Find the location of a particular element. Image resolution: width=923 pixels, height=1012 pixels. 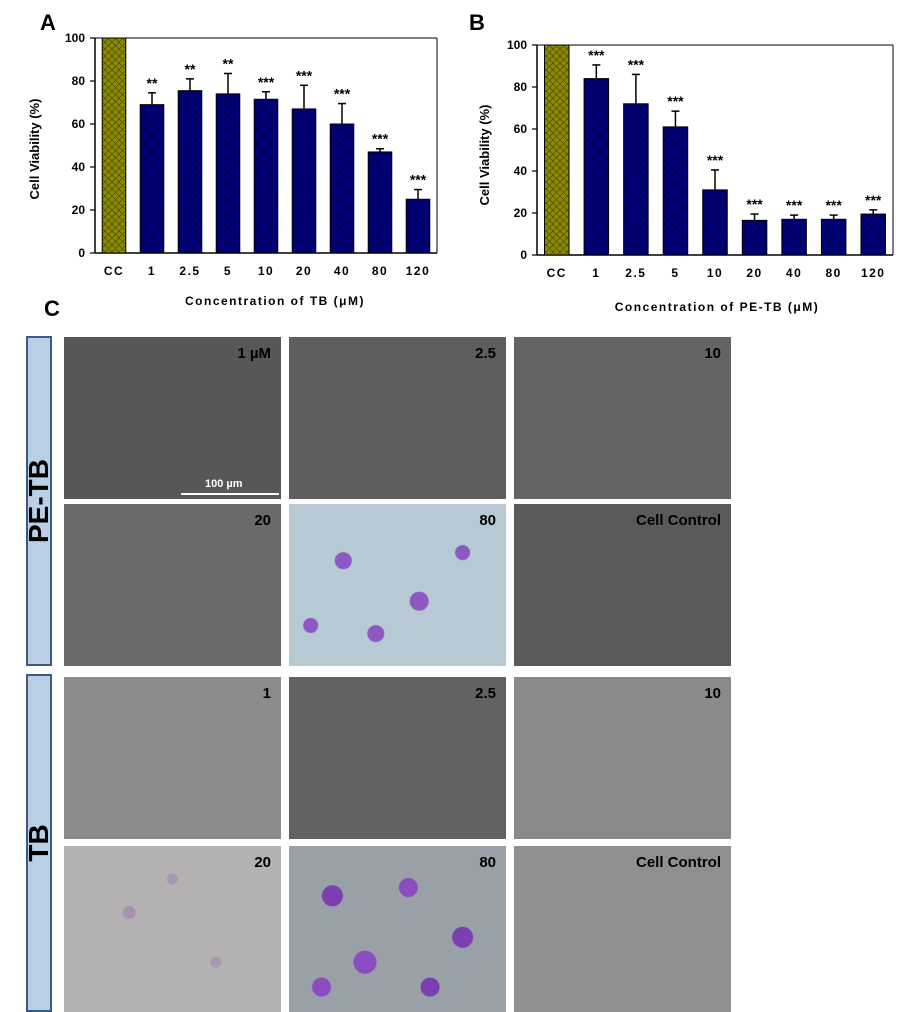

panel-label-c: C is located at coordinates (52, 308).